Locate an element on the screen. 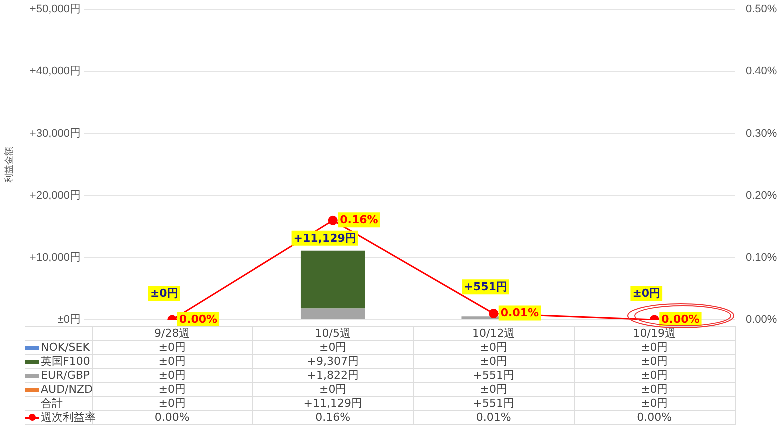 This screenshot has width=780, height=439. y-tick-label: ±0円 is located at coordinates (69, 320).